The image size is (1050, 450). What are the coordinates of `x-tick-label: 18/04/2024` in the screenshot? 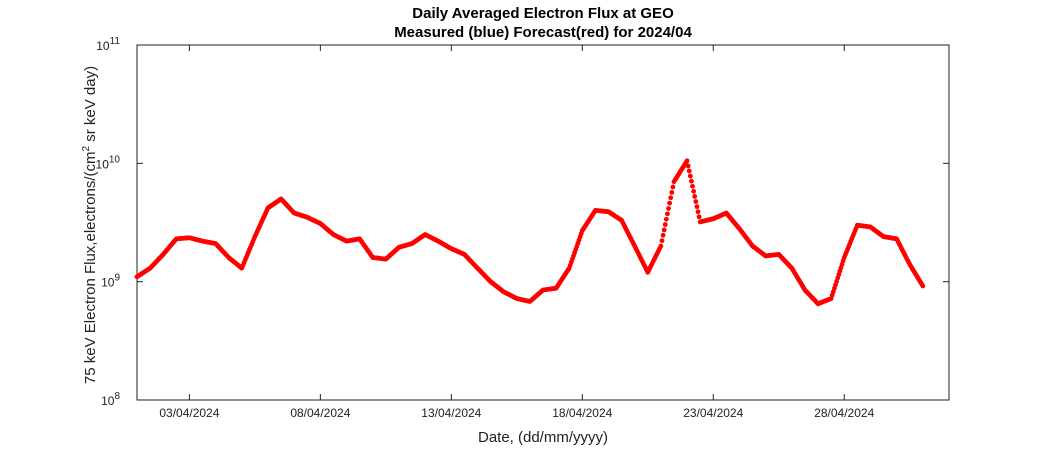 It's located at (582, 413).